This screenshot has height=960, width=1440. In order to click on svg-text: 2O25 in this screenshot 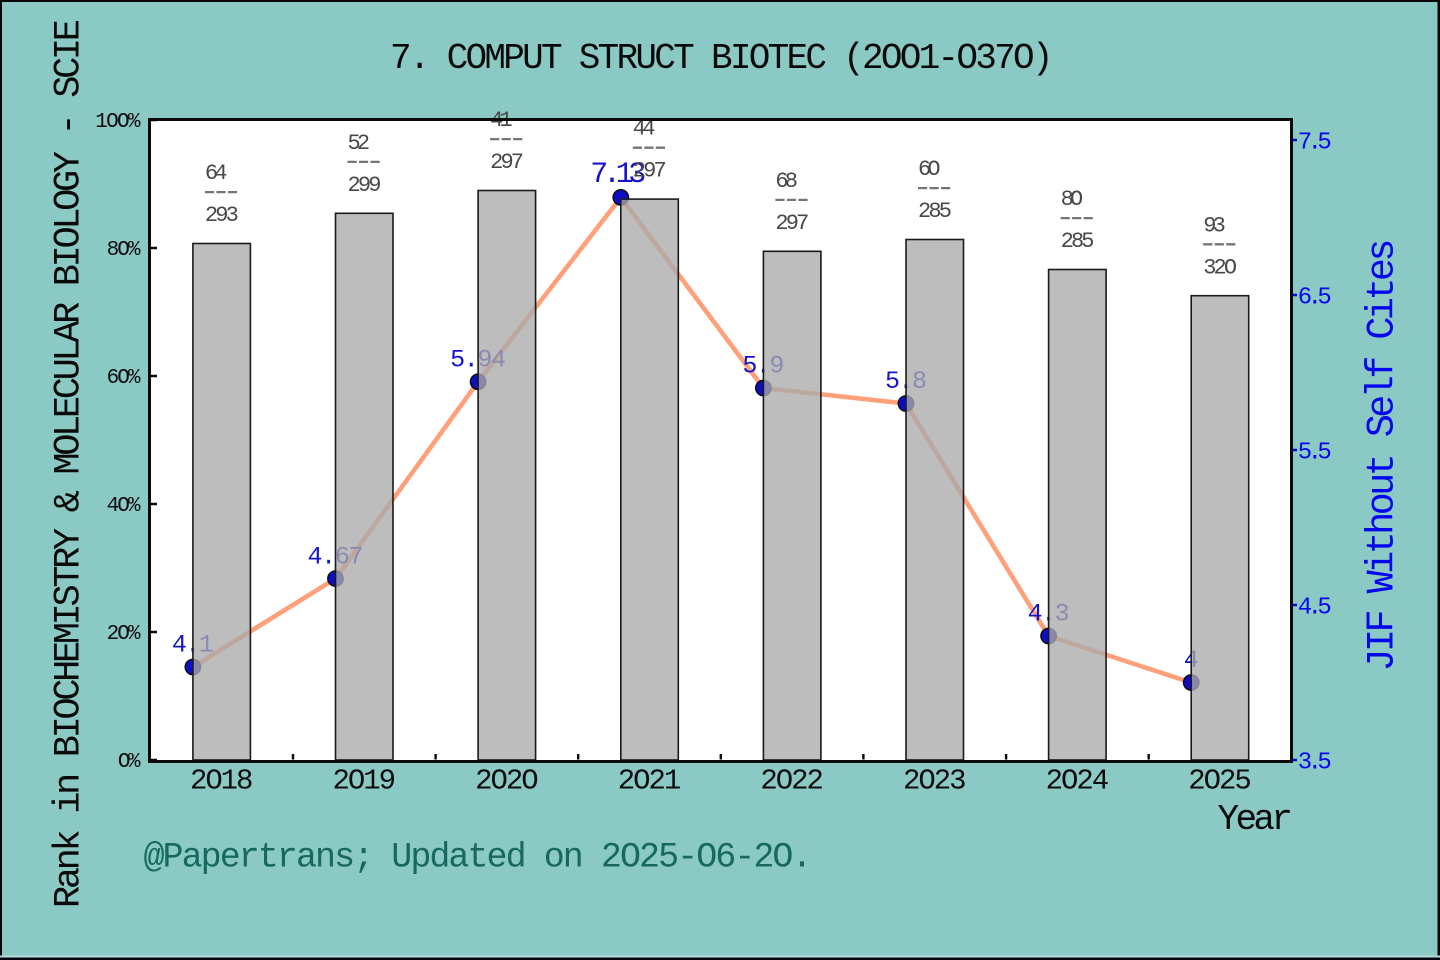, I will do `click(1220, 780)`.